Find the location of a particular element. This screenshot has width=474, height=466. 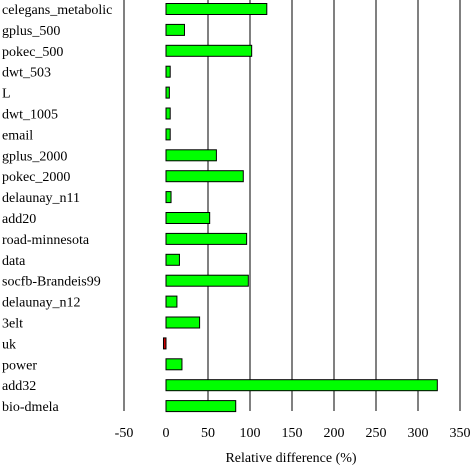

x-tick-label-0: -50 is located at coordinates (124, 433).